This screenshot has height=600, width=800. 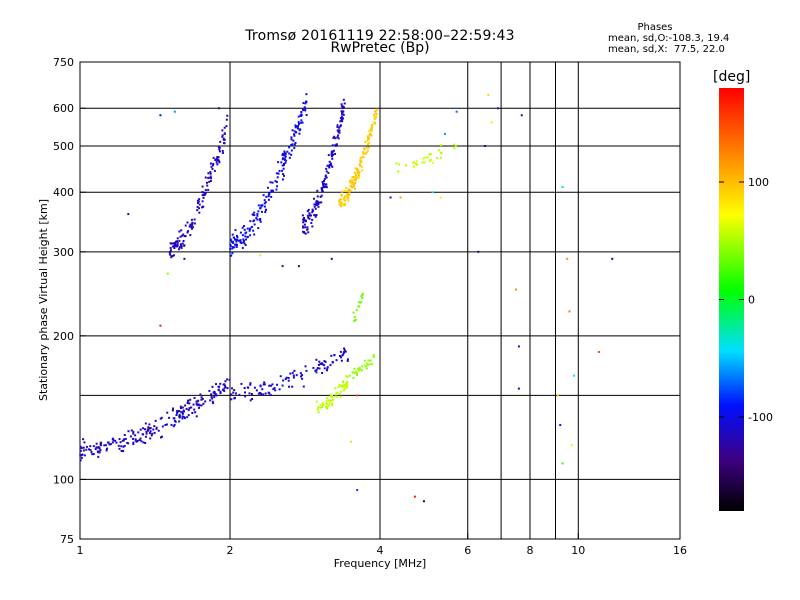 I want to click on x-tick-label: 2, so click(x=230, y=550).